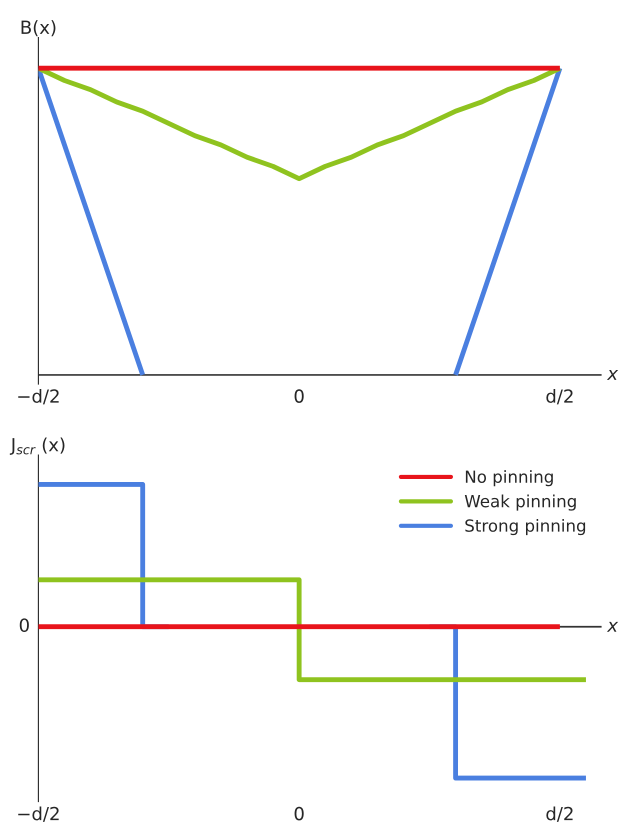 Image resolution: width=640 pixels, height=835 pixels. What do you see at coordinates (509, 478) in the screenshot?
I see `legend-label: No pinning` at bounding box center [509, 478].